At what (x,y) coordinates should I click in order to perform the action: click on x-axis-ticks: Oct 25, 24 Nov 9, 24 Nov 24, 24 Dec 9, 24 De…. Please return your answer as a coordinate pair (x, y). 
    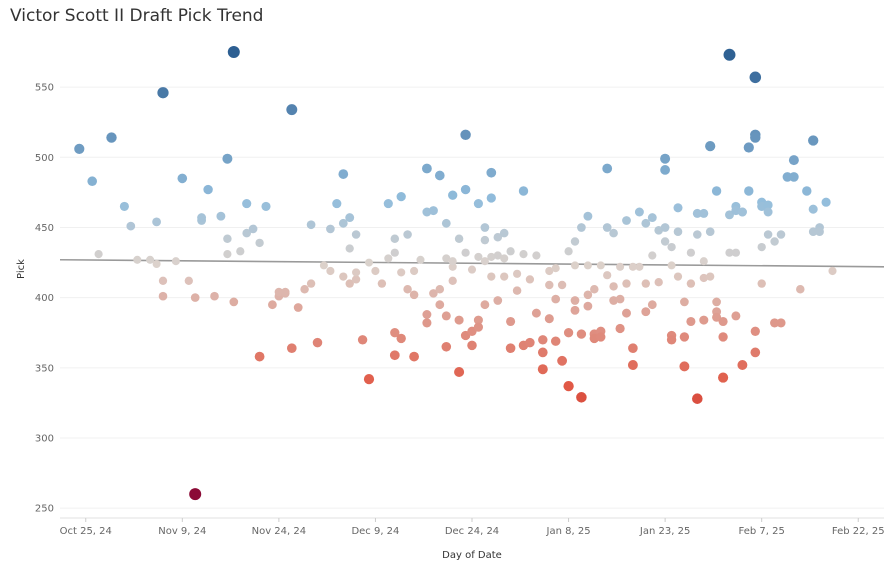
    Looking at the image, I should click on (472, 527).